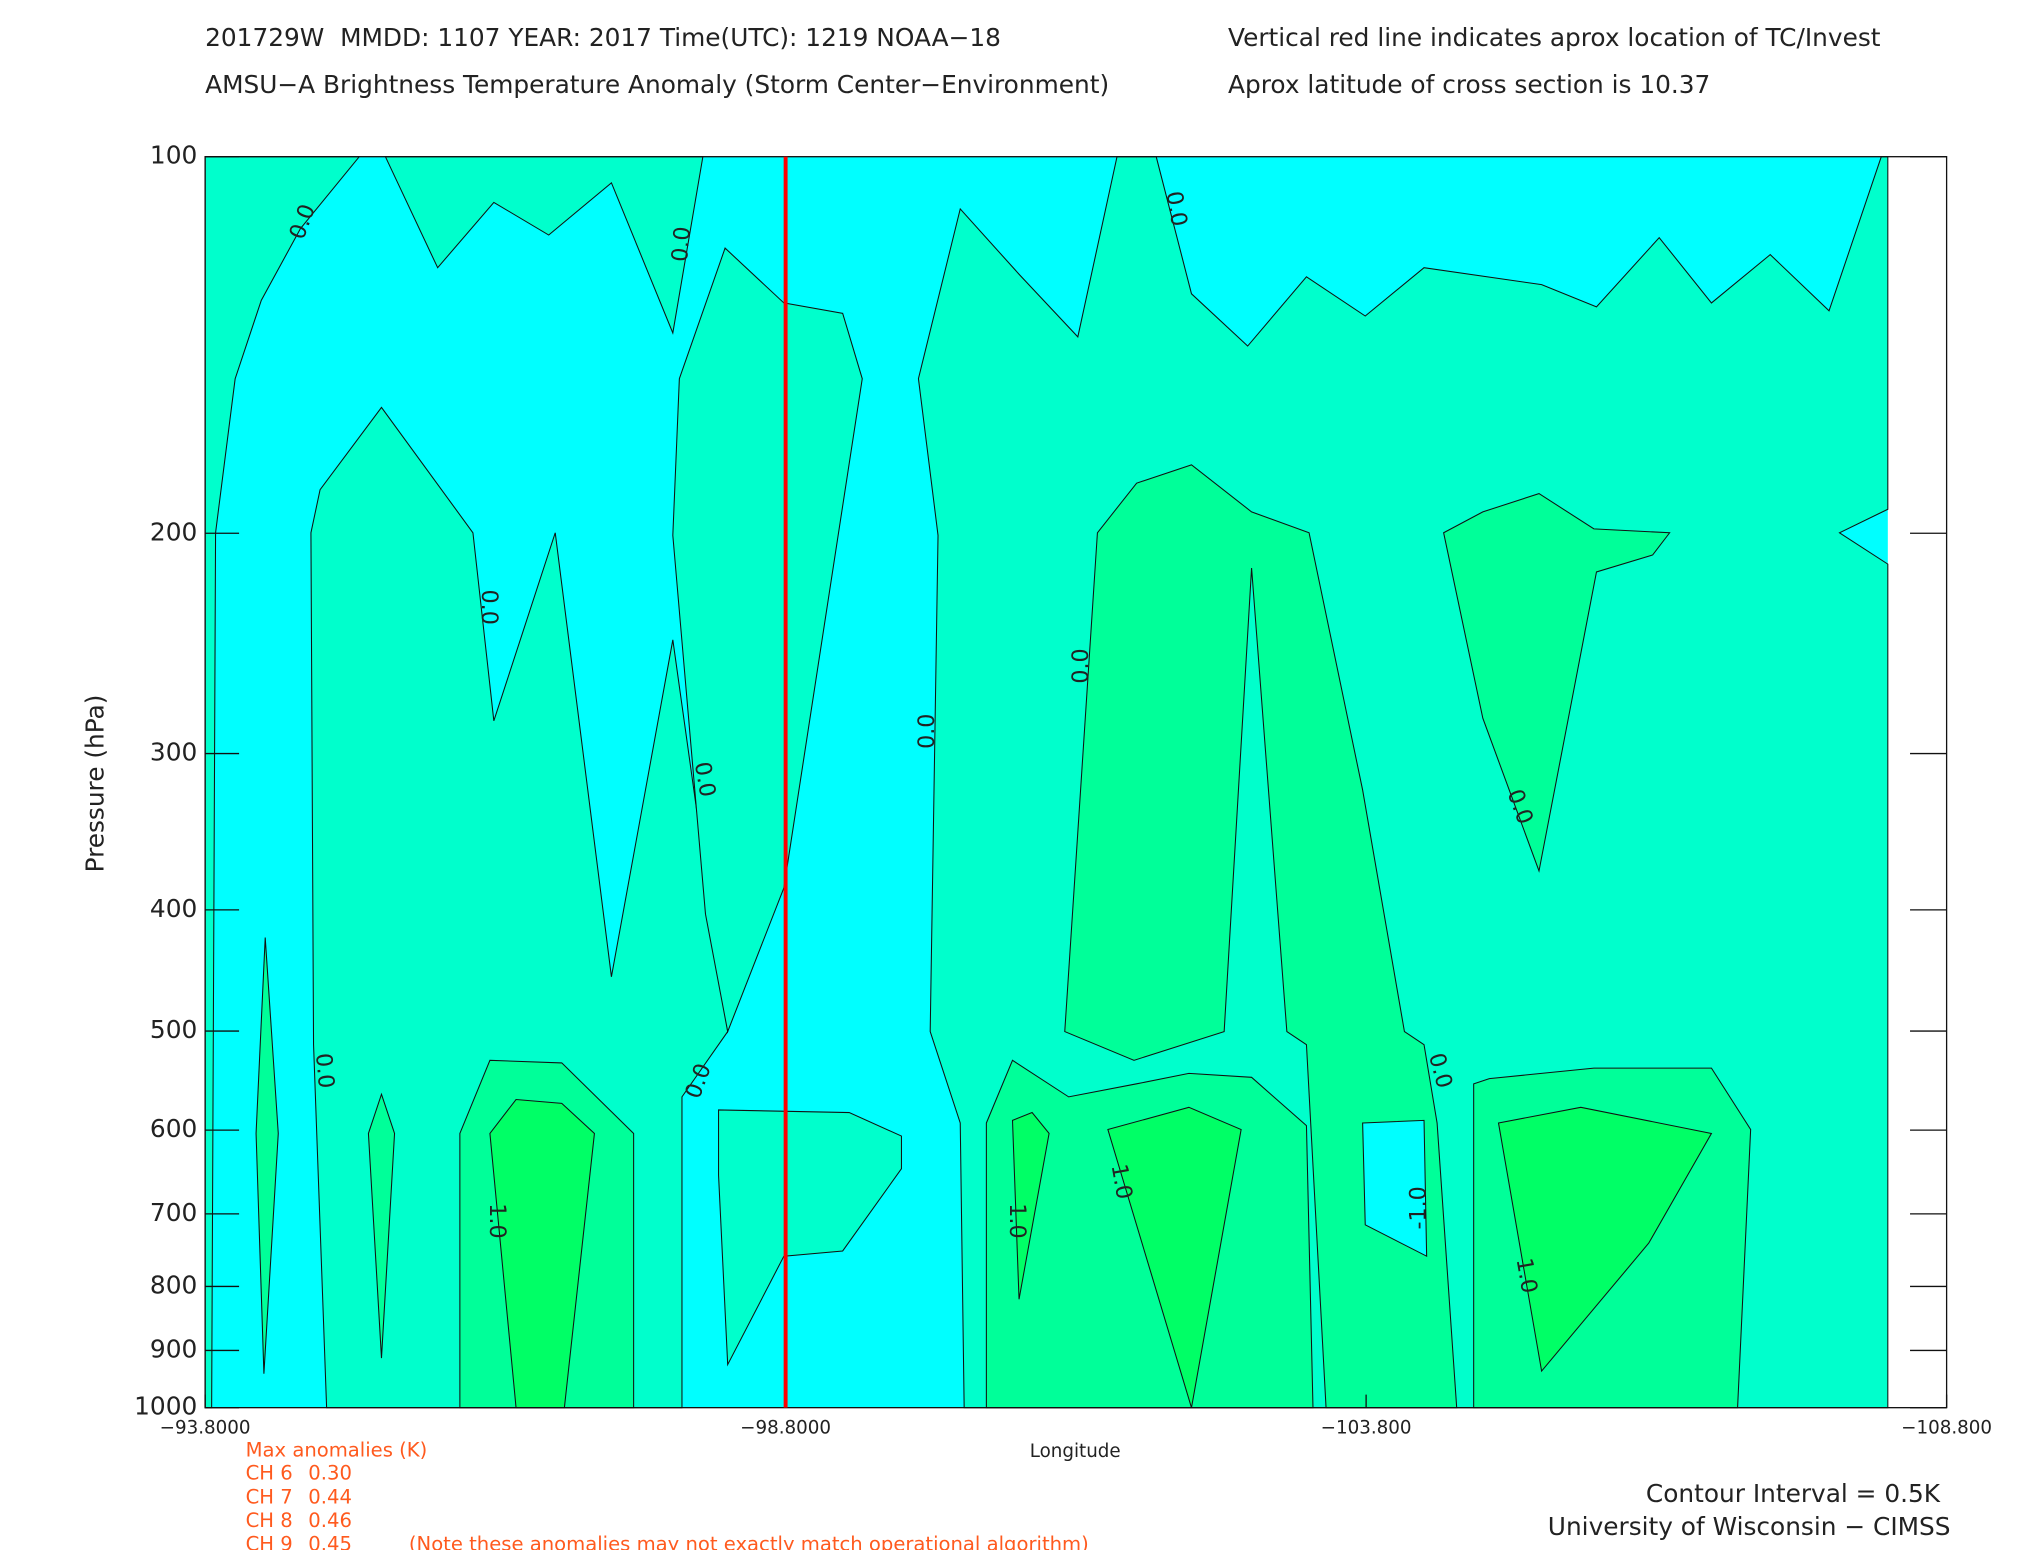 Image resolution: width=2025 pixels, height=1550 pixels. What do you see at coordinates (330, 1496) in the screenshot?
I see `anomaly-value: 0.44` at bounding box center [330, 1496].